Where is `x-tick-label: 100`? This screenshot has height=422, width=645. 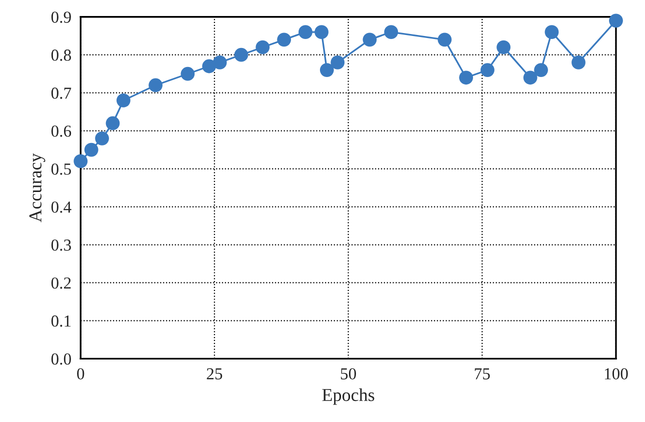 x-tick-label: 100 is located at coordinates (616, 374).